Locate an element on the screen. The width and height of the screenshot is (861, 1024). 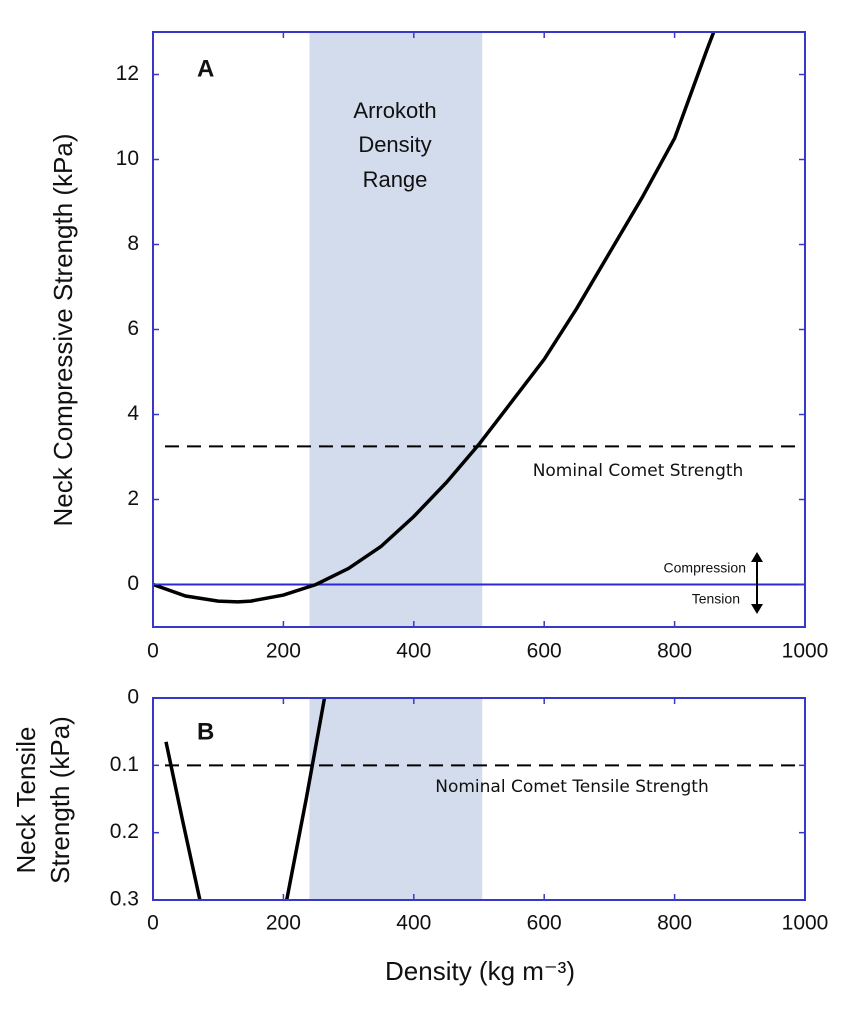
zero-label: Compression is located at coordinates (705, 568).